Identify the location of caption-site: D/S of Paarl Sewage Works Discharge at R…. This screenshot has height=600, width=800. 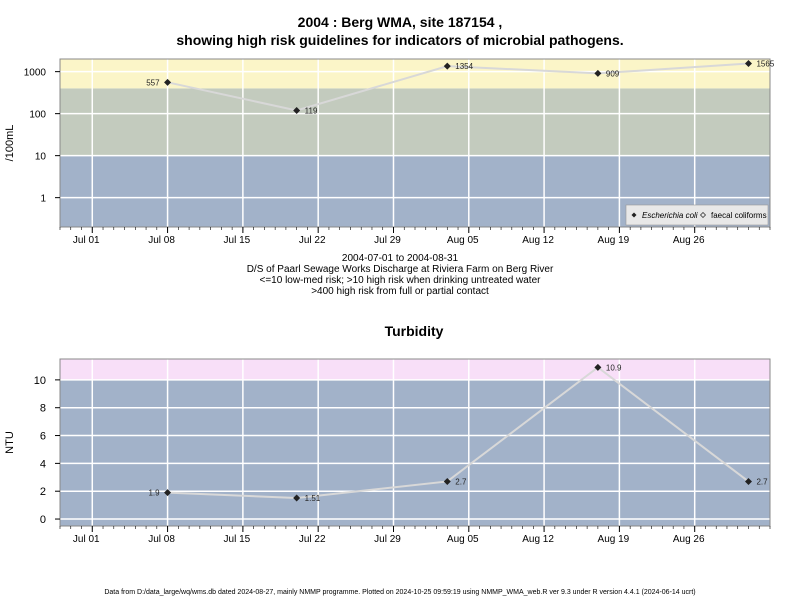
(400, 269).